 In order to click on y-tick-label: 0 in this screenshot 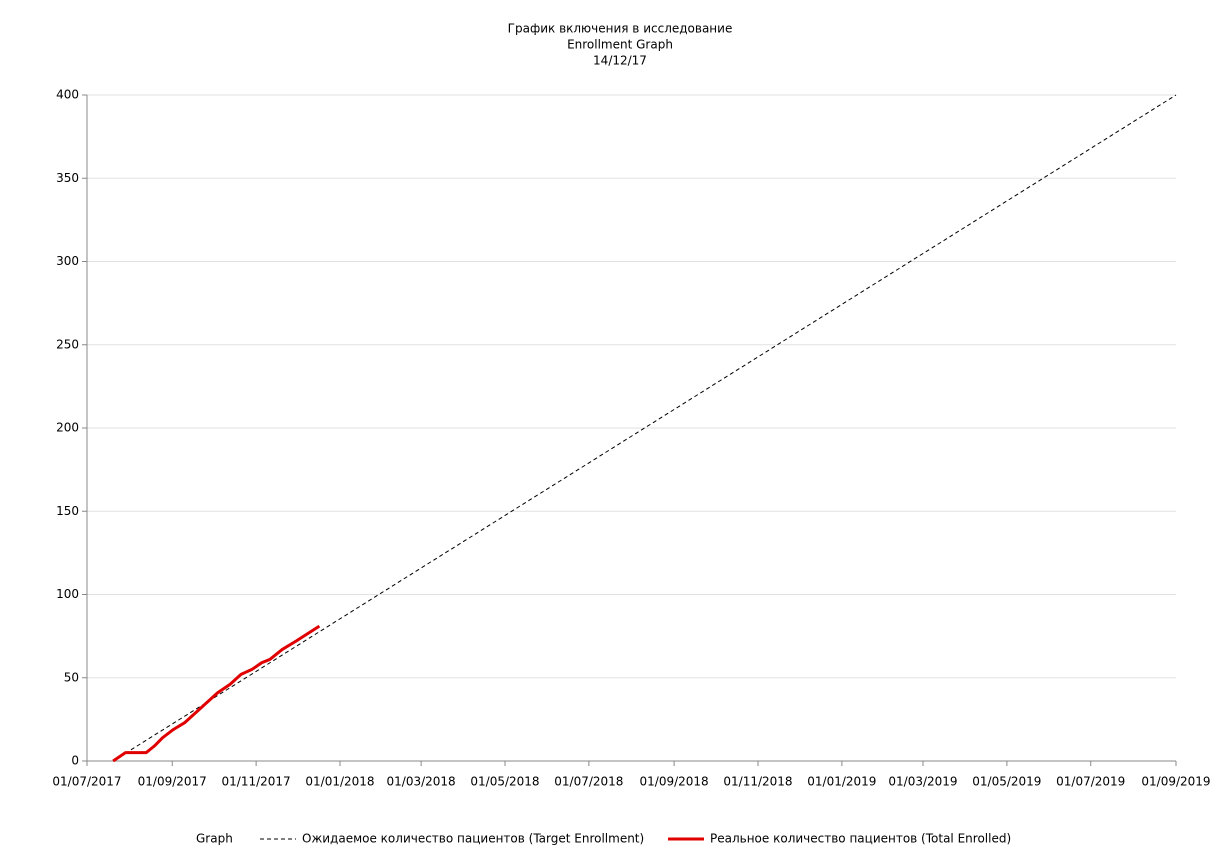, I will do `click(75, 761)`.